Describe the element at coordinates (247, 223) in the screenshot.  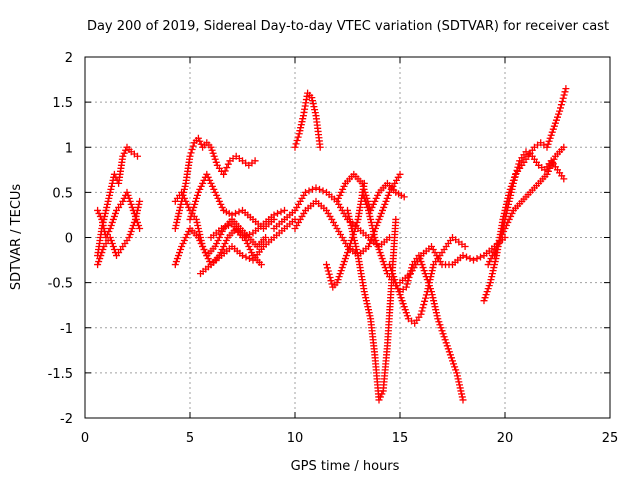
I see `series-arc-i` at that location.